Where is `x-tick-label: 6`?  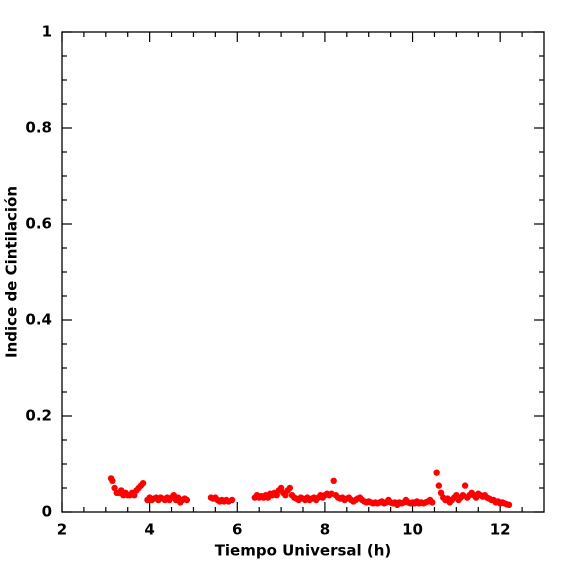
x-tick-label: 6 is located at coordinates (237, 530).